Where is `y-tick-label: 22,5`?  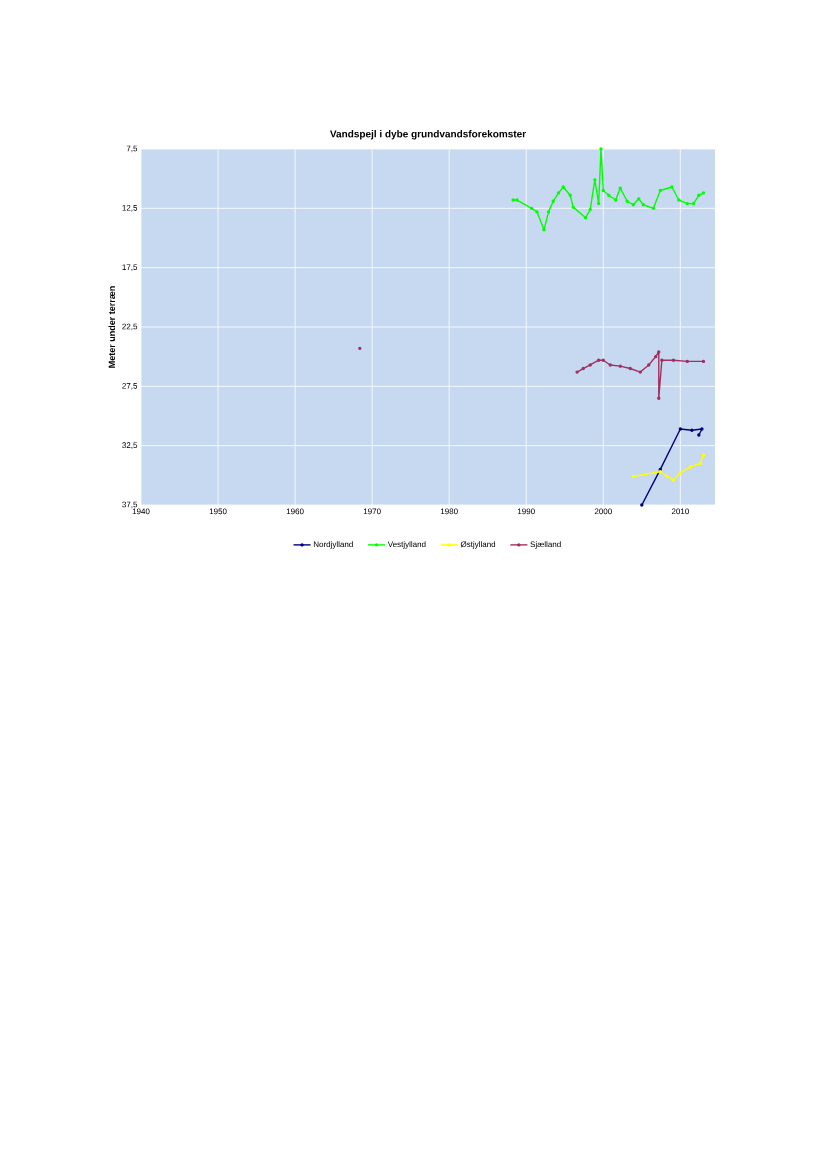 y-tick-label: 22,5 is located at coordinates (130, 327).